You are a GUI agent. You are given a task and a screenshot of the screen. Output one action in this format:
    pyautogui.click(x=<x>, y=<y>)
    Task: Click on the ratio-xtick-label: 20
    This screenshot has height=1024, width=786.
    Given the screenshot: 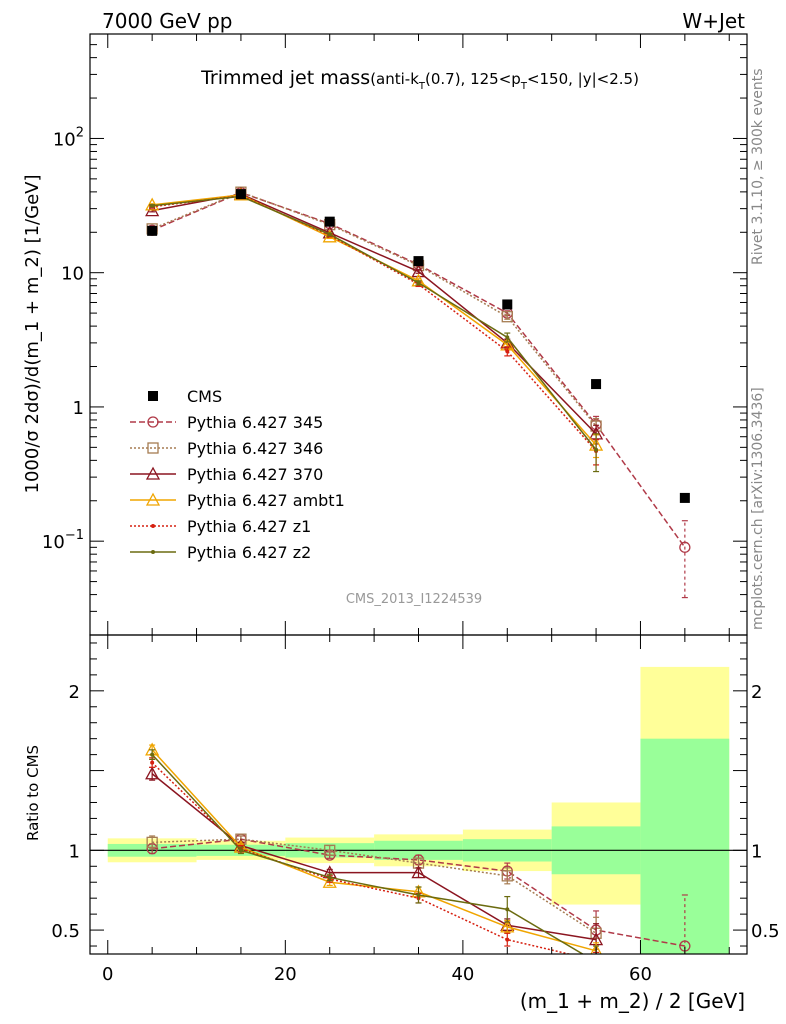 What is the action you would take?
    pyautogui.click(x=285, y=974)
    